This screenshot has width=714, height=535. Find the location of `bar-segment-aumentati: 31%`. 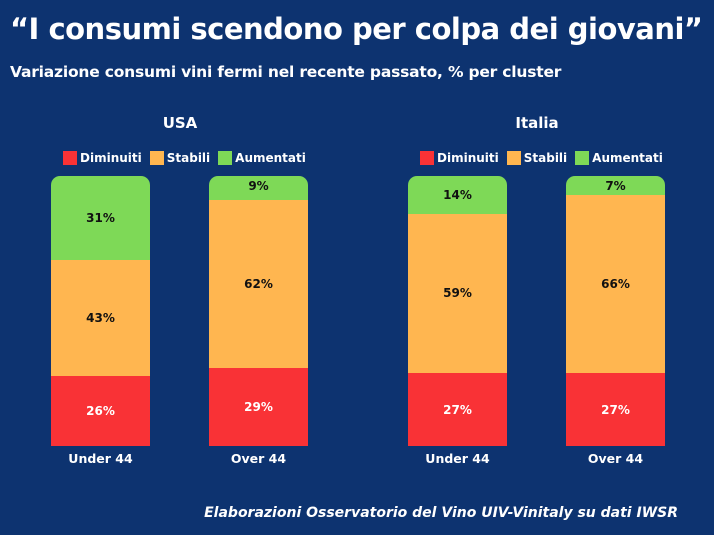

bar-segment-aumentati: 31% is located at coordinates (100, 218).